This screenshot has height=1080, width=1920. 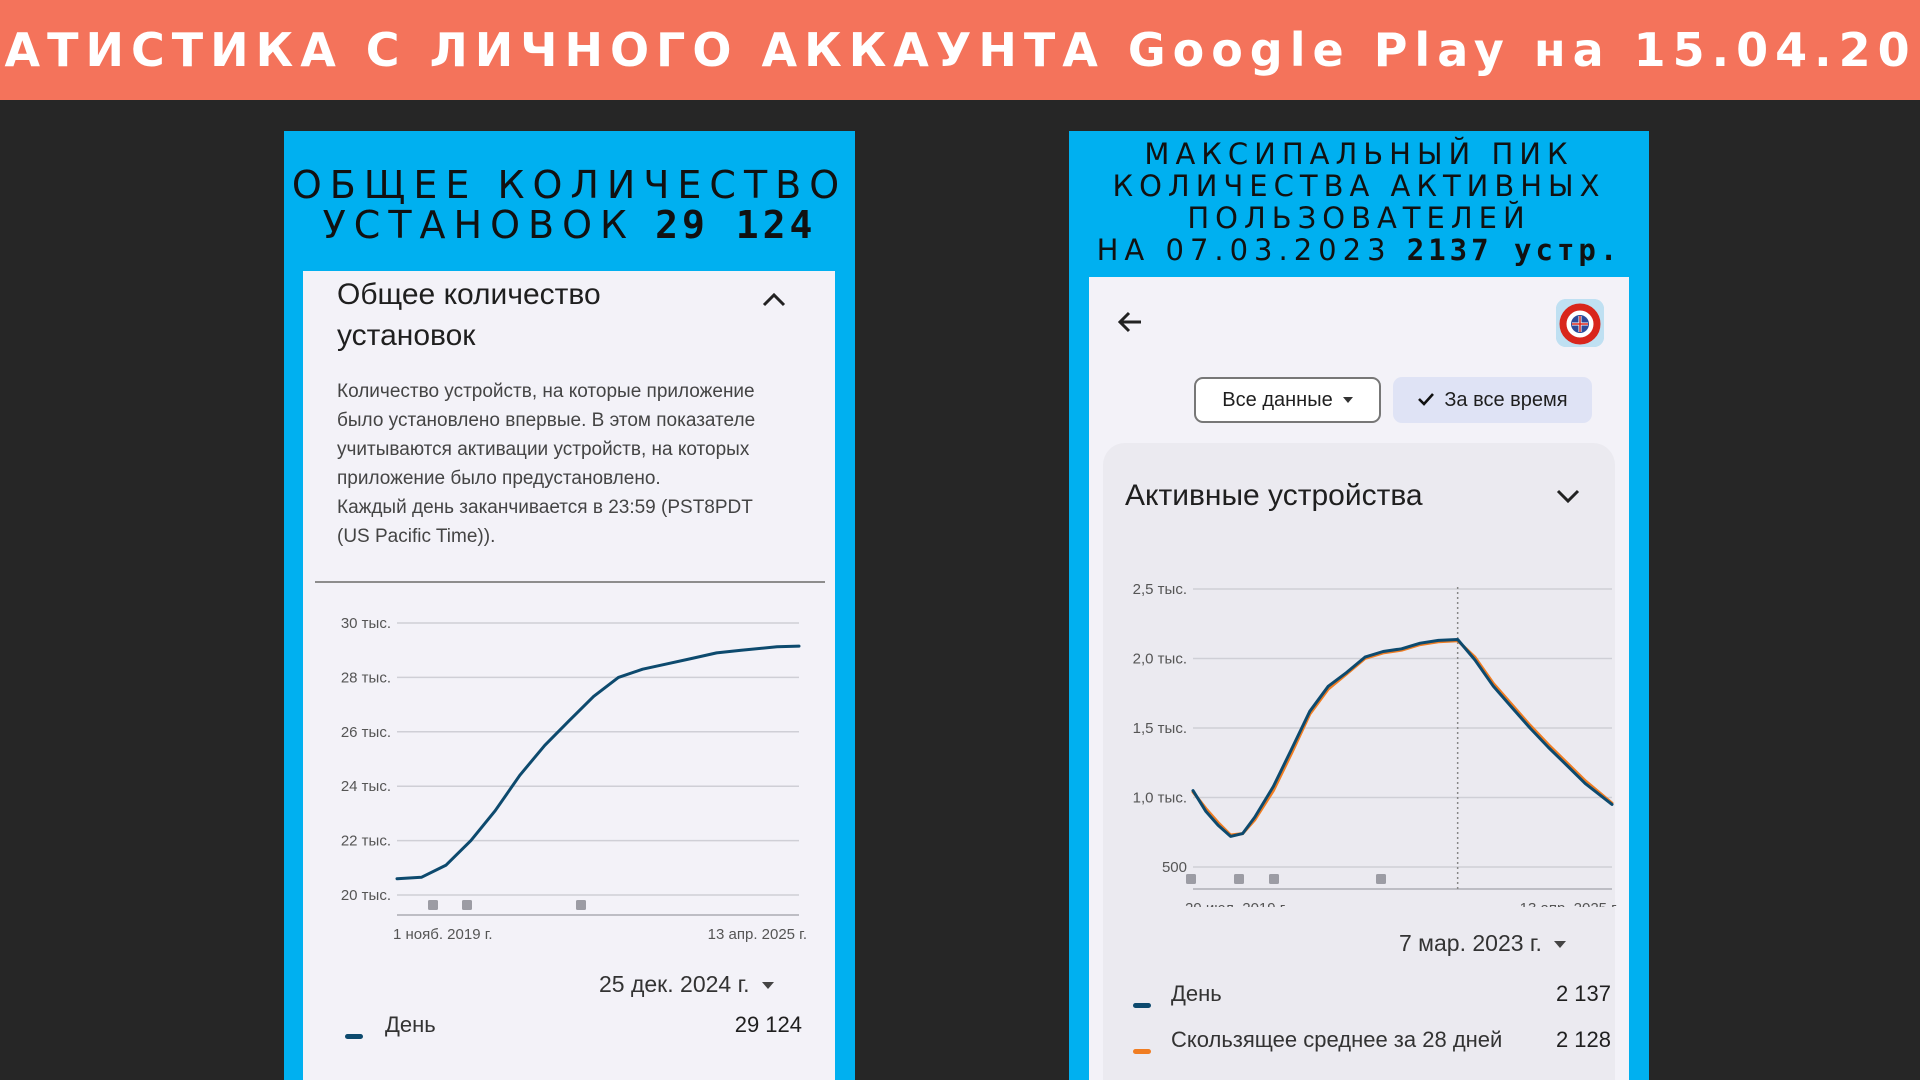 What do you see at coordinates (1569, 903) in the screenshot?
I see `x-tick-label: 13 апр. 2025 г.` at bounding box center [1569, 903].